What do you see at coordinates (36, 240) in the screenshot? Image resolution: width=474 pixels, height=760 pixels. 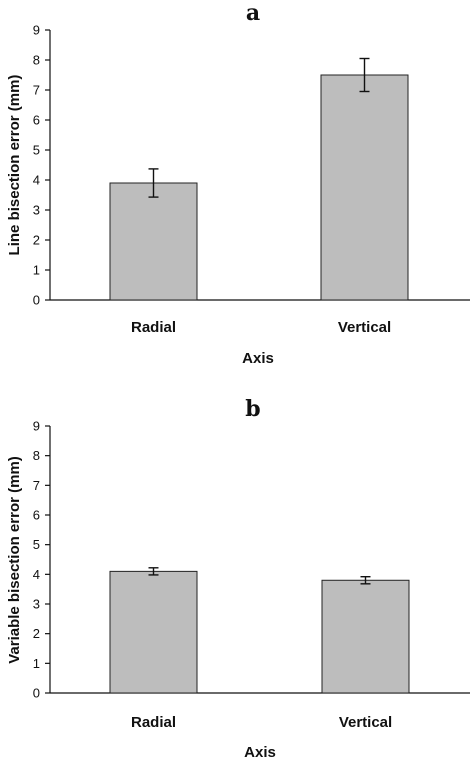 I see `y-tick-label-a: 2` at bounding box center [36, 240].